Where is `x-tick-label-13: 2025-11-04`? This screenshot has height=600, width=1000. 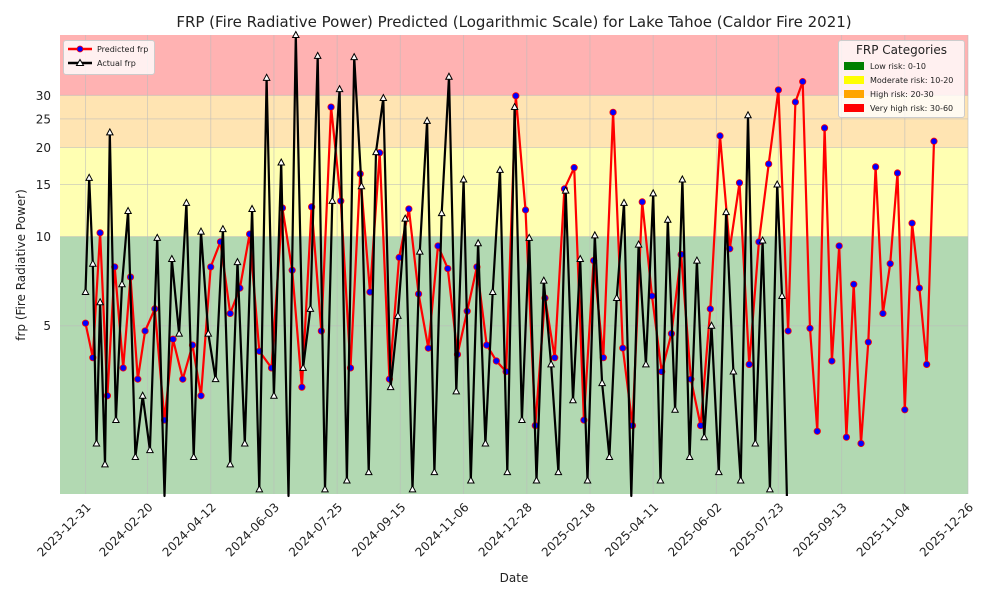 x-tick-label-13: 2025-11-04 is located at coordinates (883, 529).